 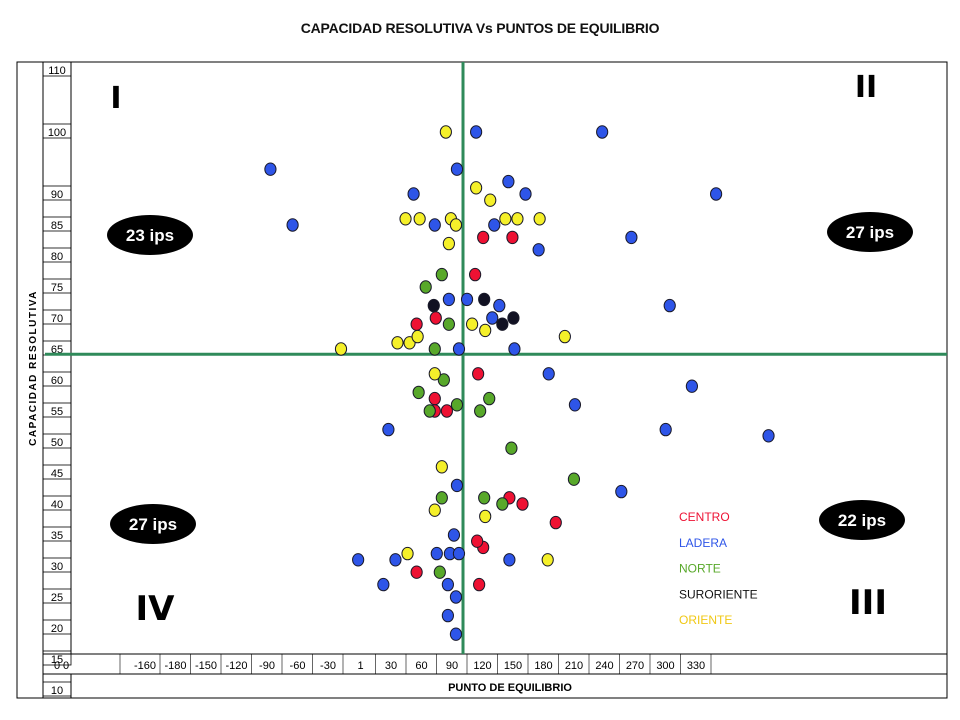 I want to click on badge-text: 27 ips, so click(x=153, y=524).